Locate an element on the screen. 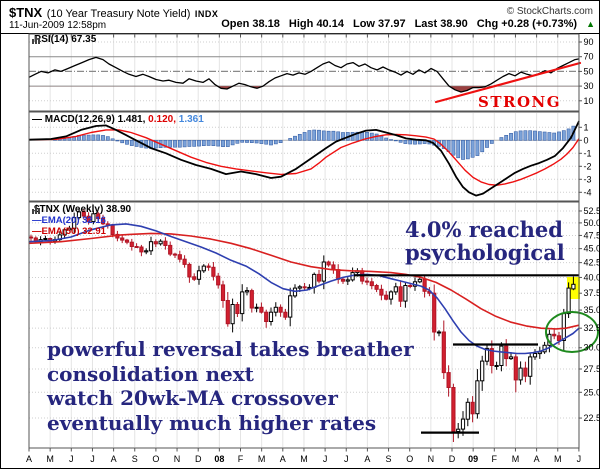 Image resolution: width=600 pixels, height=469 pixels. quote-low: Low 37.97 is located at coordinates (379, 24).